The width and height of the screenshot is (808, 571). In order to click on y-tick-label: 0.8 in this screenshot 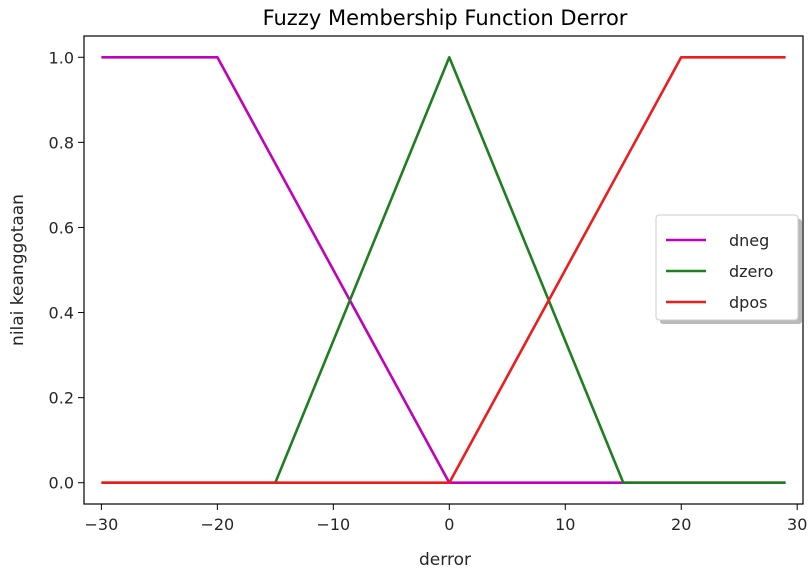, I will do `click(61, 142)`.